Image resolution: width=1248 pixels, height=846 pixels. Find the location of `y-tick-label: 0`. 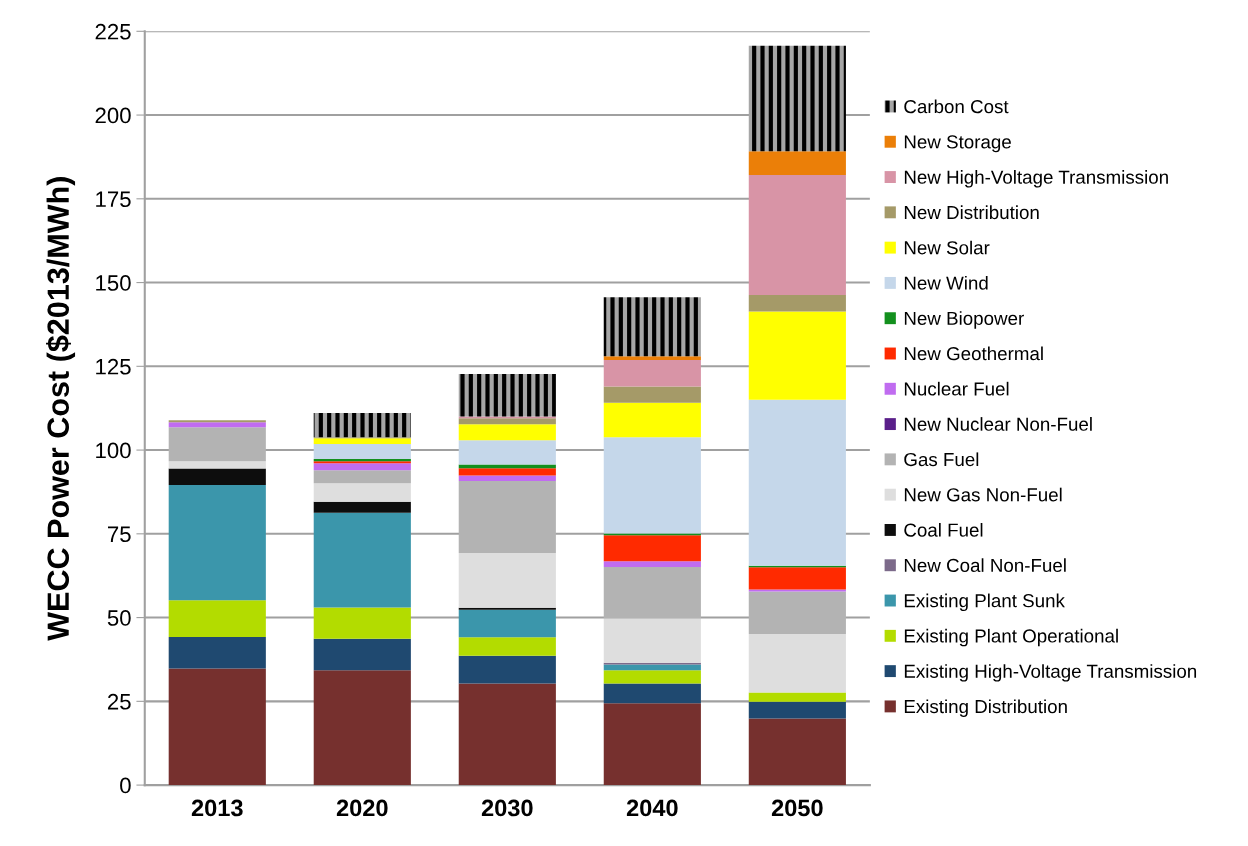

y-tick-label: 0 is located at coordinates (125, 785).